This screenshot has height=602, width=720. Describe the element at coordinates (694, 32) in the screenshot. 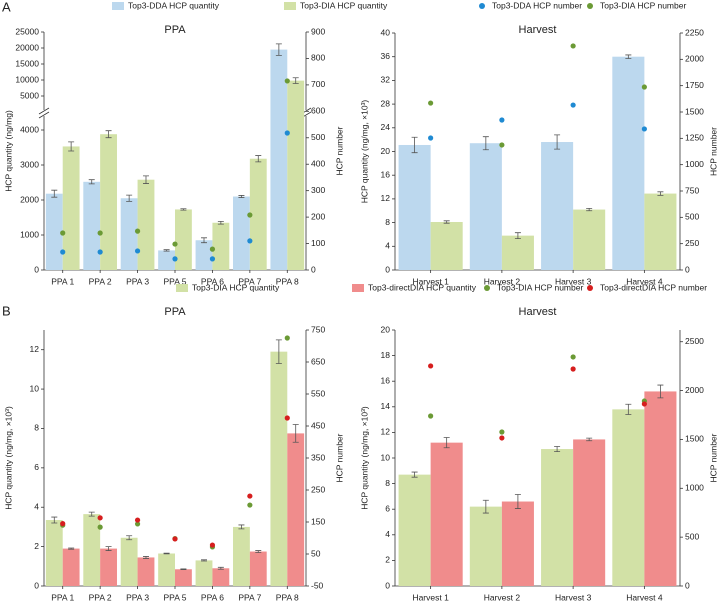

I see `y2-tick-label: 2250` at that location.